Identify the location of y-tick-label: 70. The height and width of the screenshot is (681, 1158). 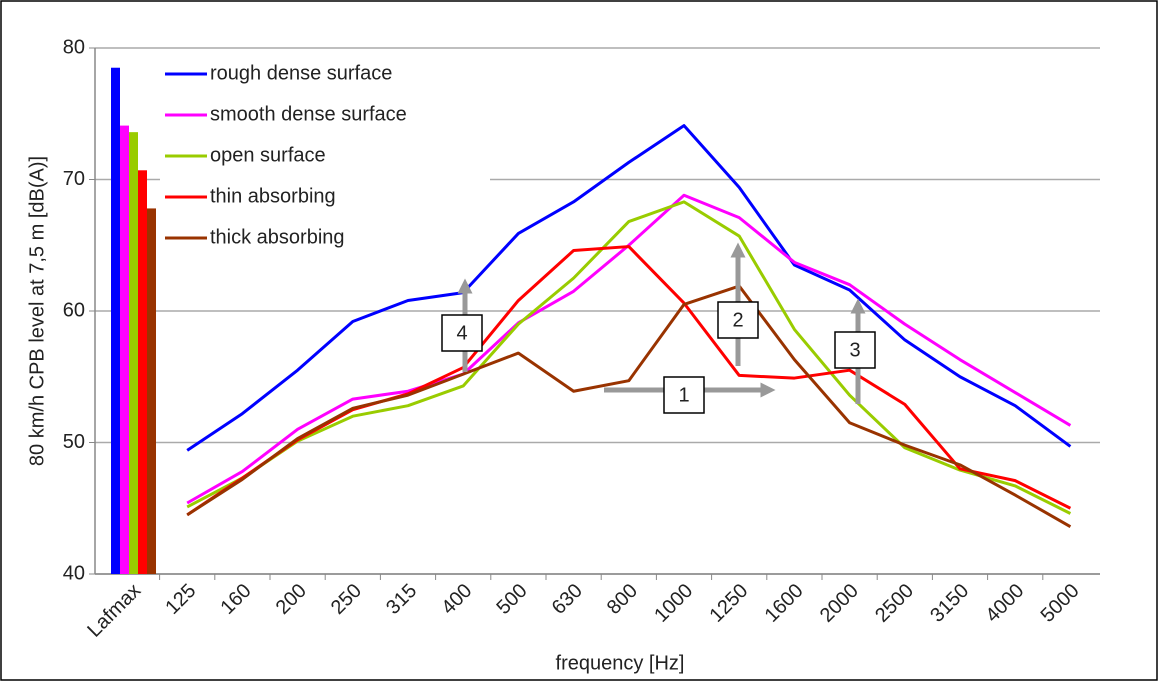
(74, 179).